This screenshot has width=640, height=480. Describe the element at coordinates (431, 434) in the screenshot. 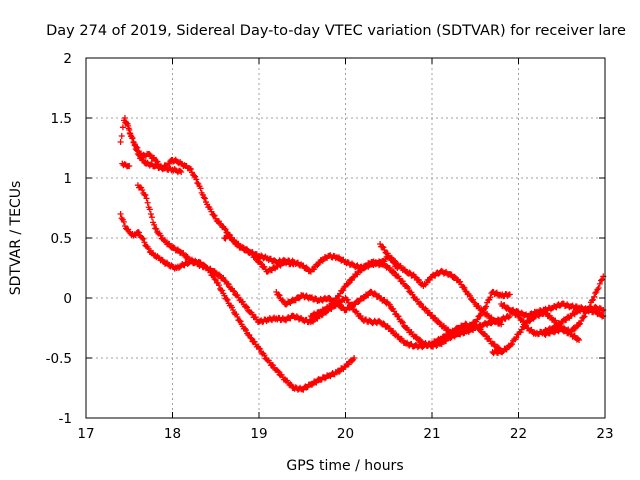

I see `x-tick-label: 21` at that location.